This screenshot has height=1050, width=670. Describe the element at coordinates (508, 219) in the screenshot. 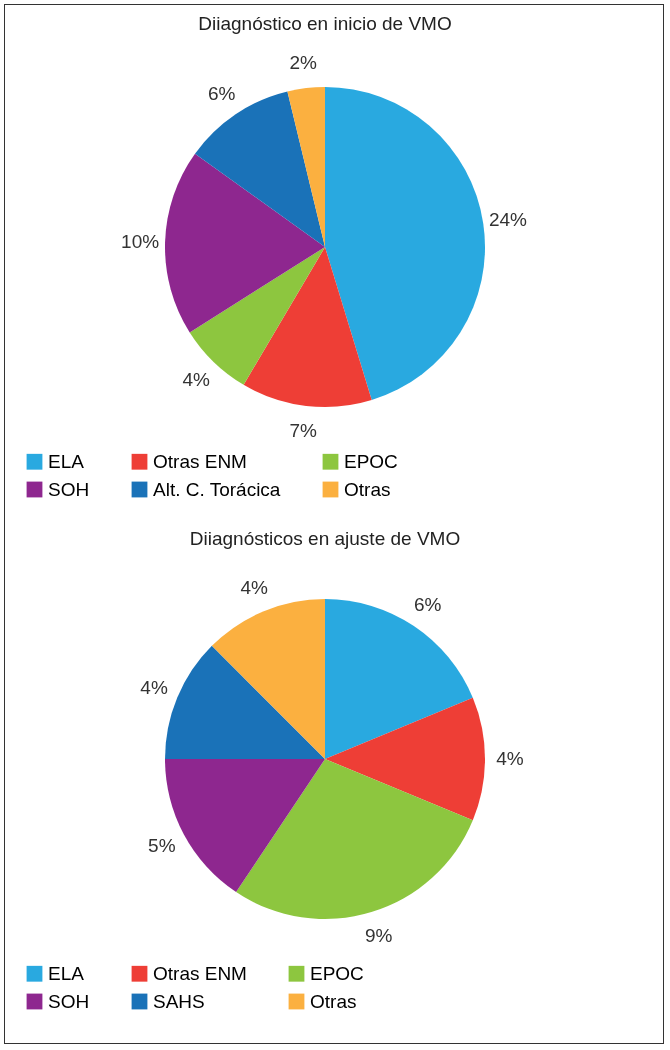

I see `data-label: 24%` at that location.